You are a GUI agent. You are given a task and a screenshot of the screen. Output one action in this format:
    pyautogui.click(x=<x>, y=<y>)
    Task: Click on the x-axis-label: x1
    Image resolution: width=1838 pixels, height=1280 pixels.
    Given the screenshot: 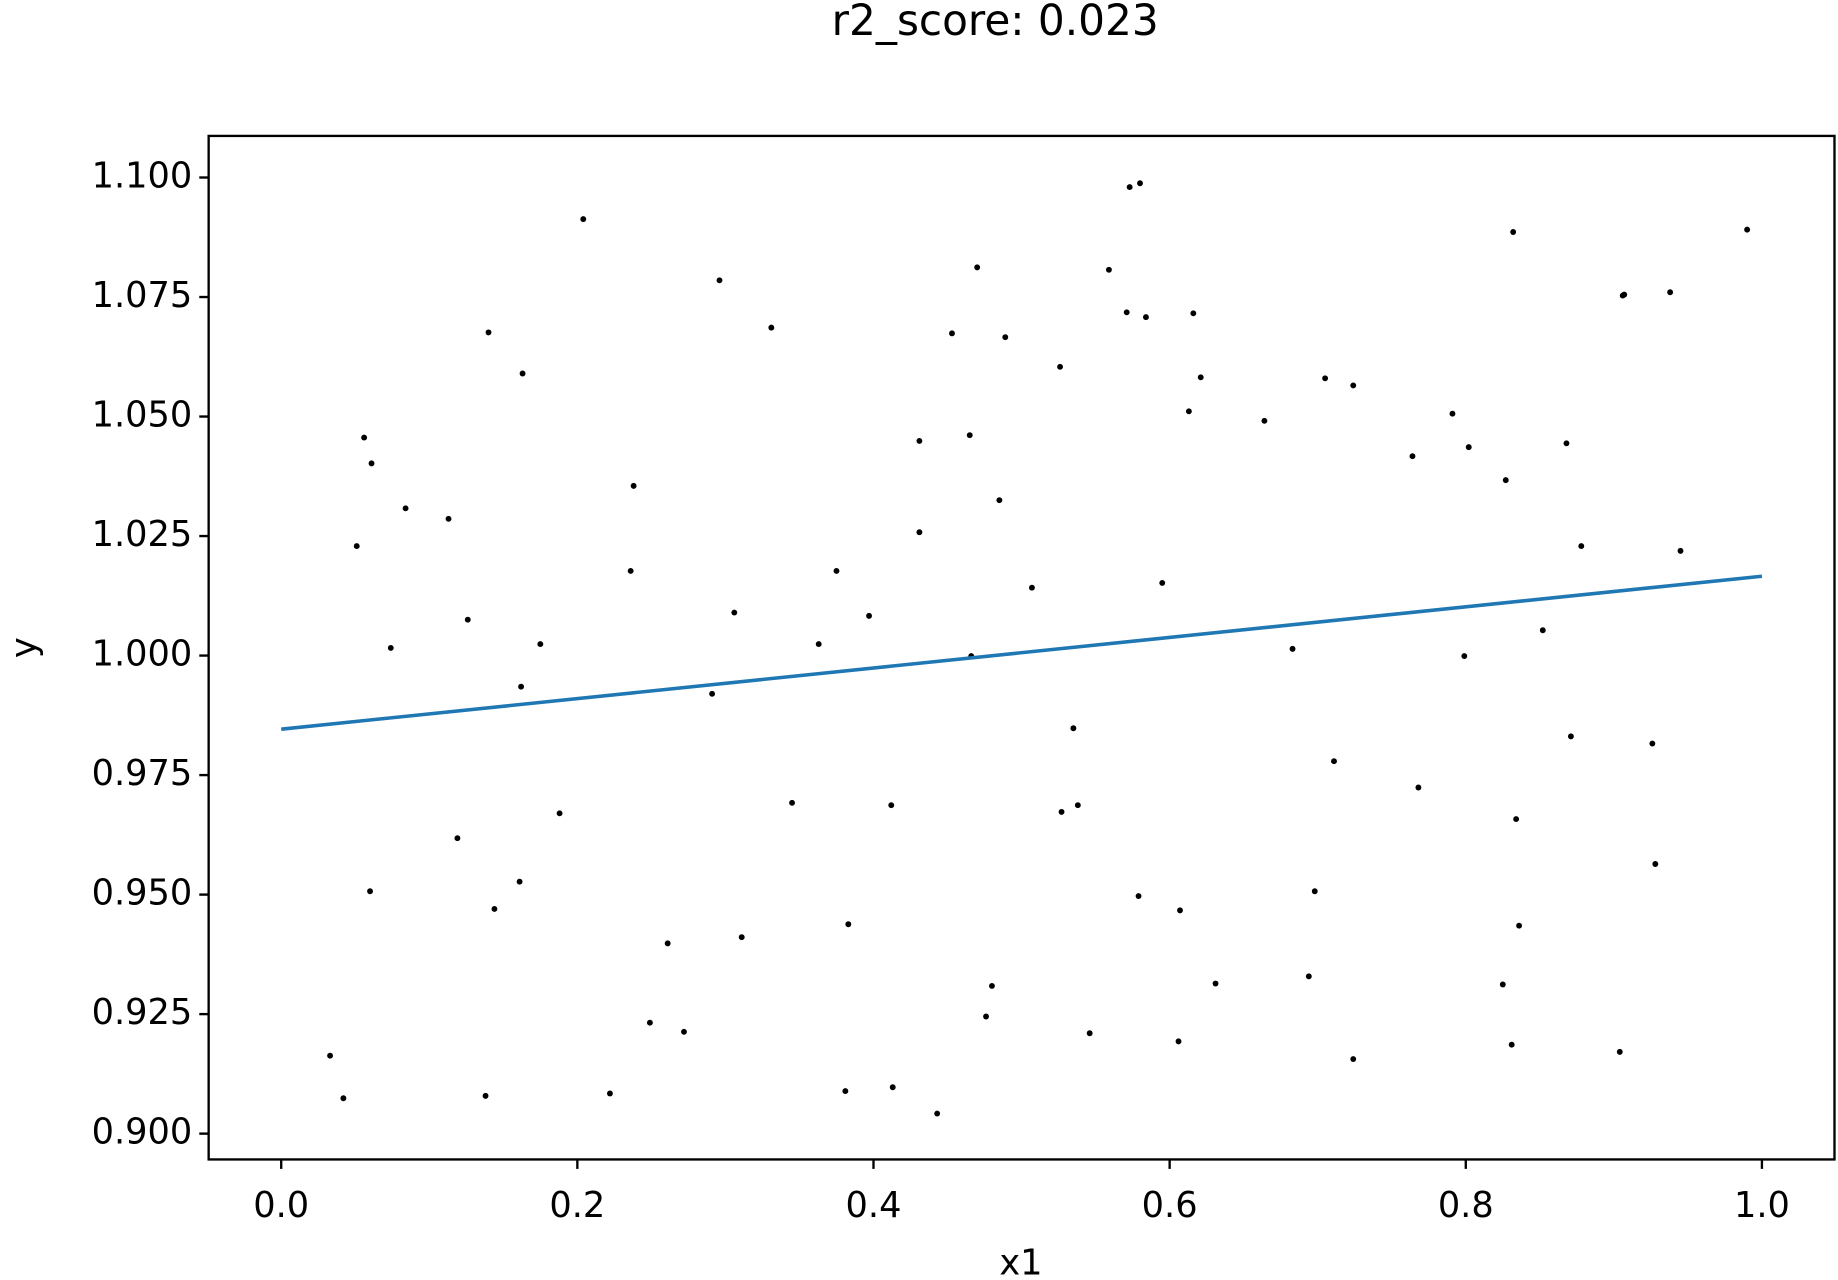 What is the action you would take?
    pyautogui.click(x=1020, y=1261)
    